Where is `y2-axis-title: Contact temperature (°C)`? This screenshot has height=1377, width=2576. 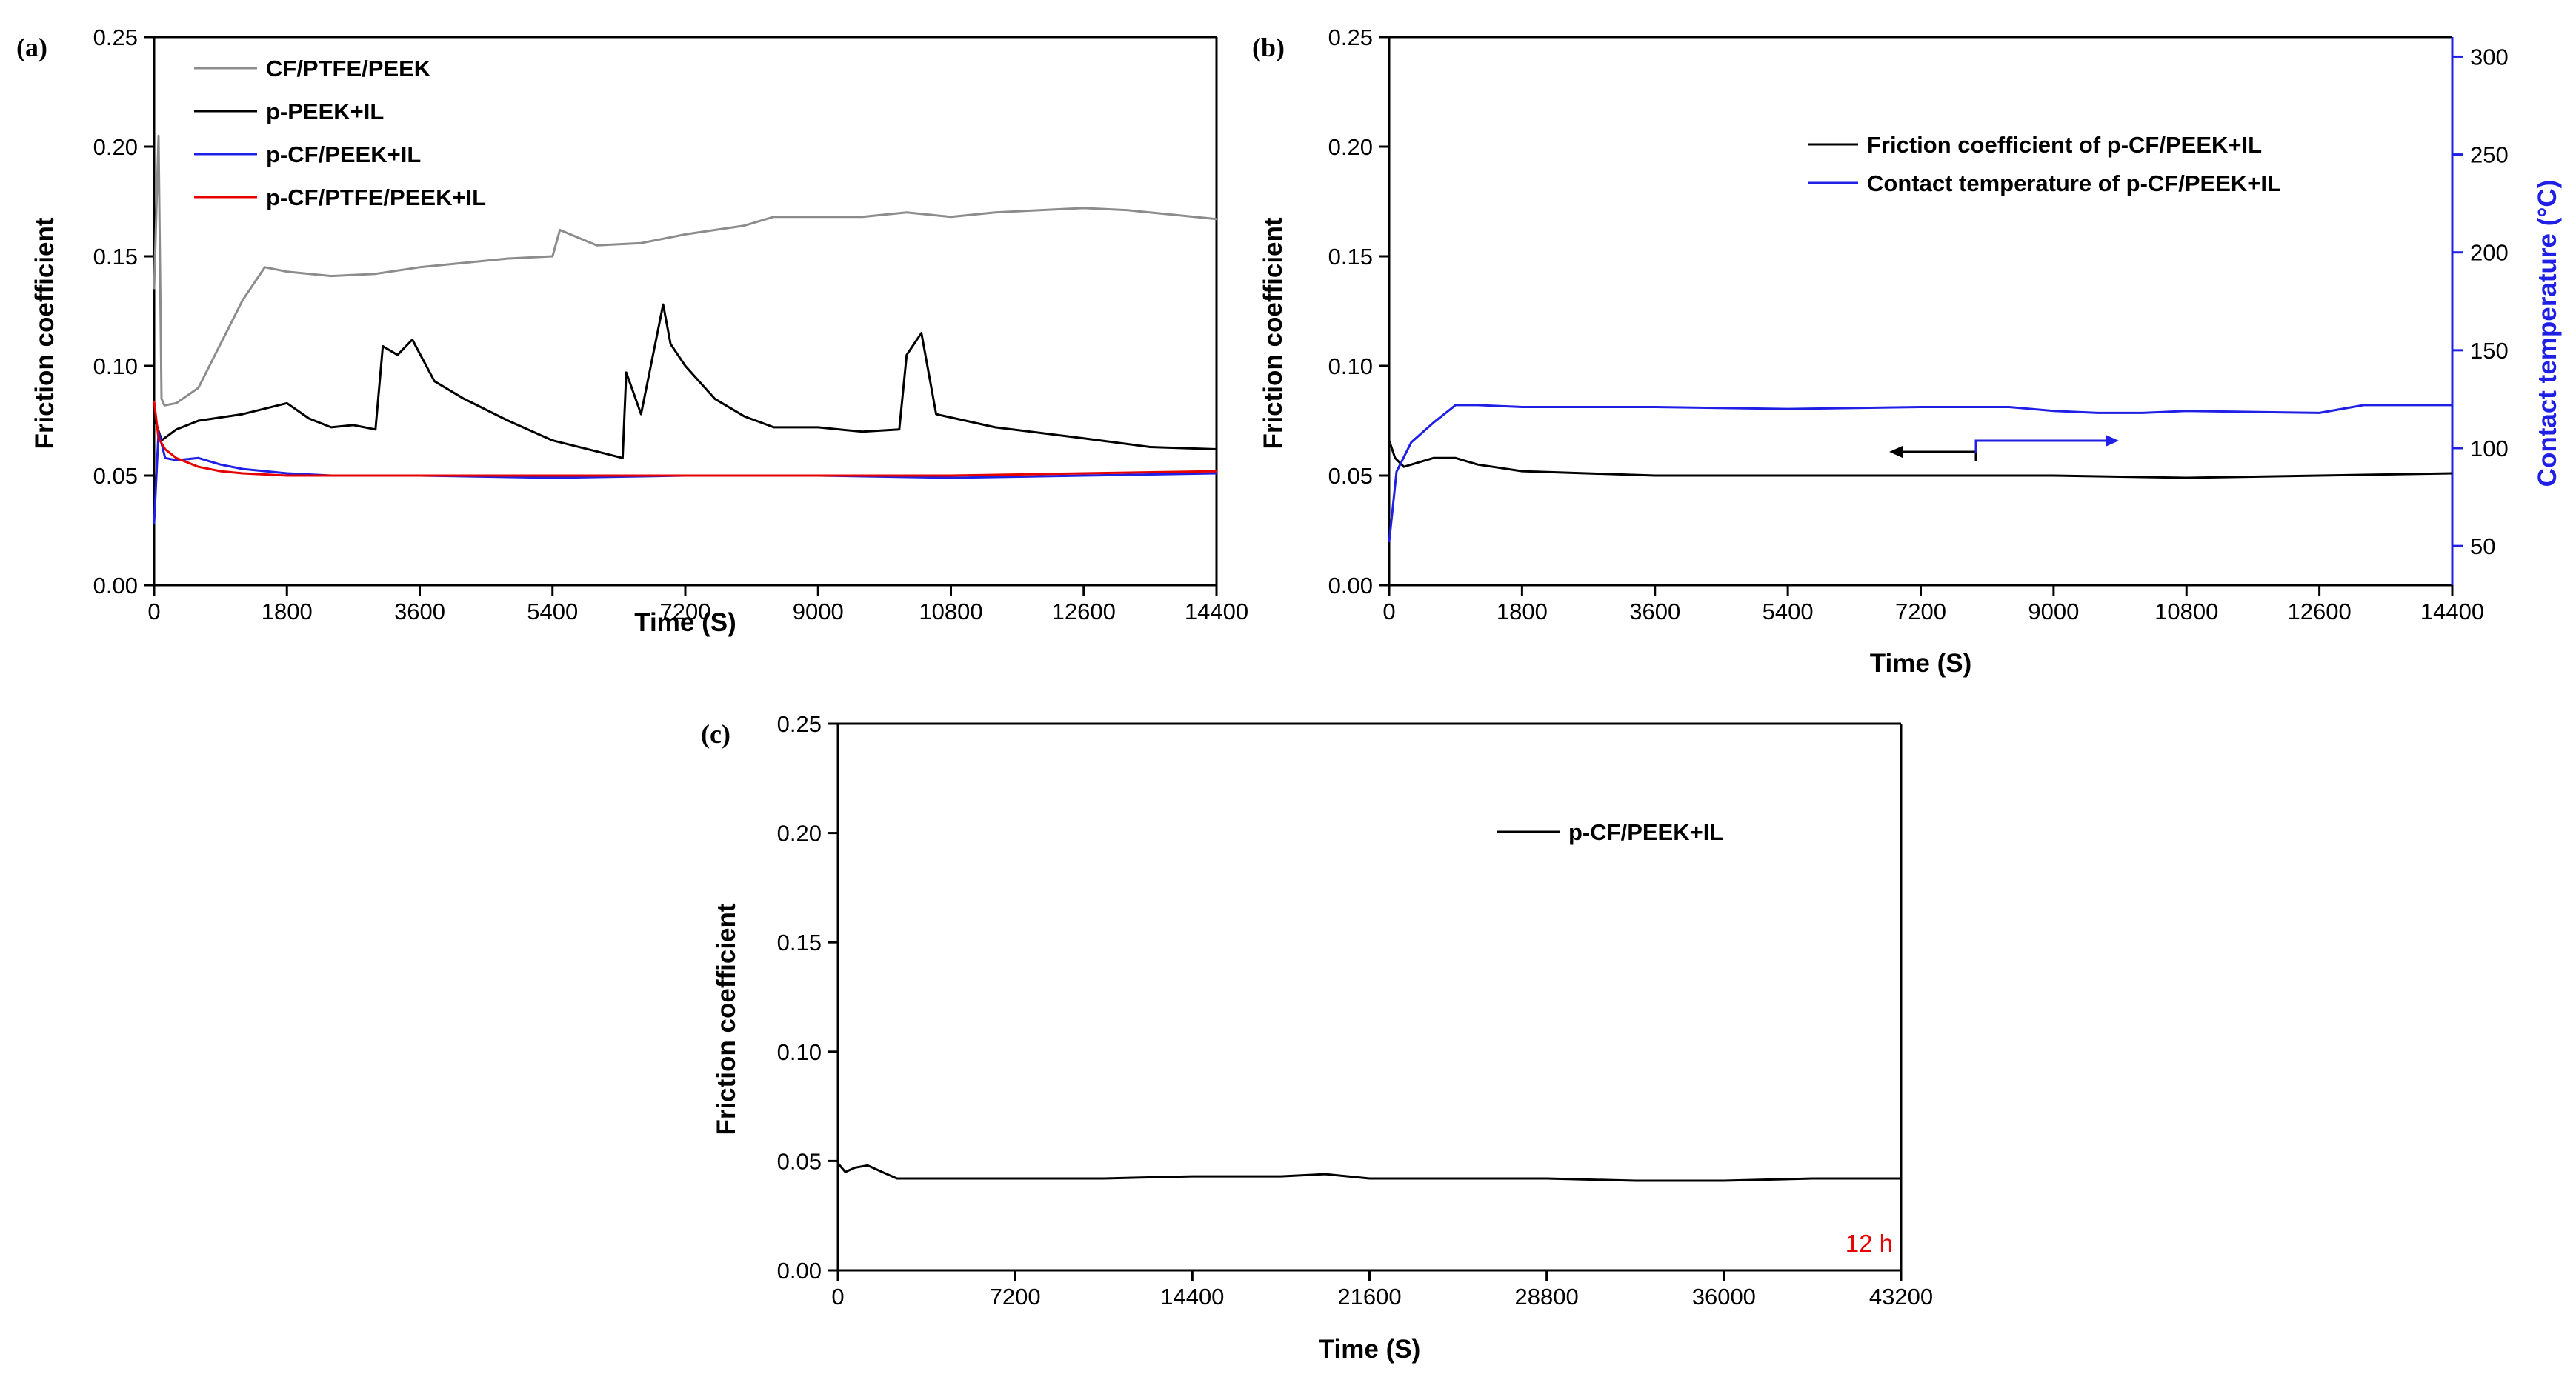
y2-axis-title: Contact temperature (°C) is located at coordinates (2547, 333).